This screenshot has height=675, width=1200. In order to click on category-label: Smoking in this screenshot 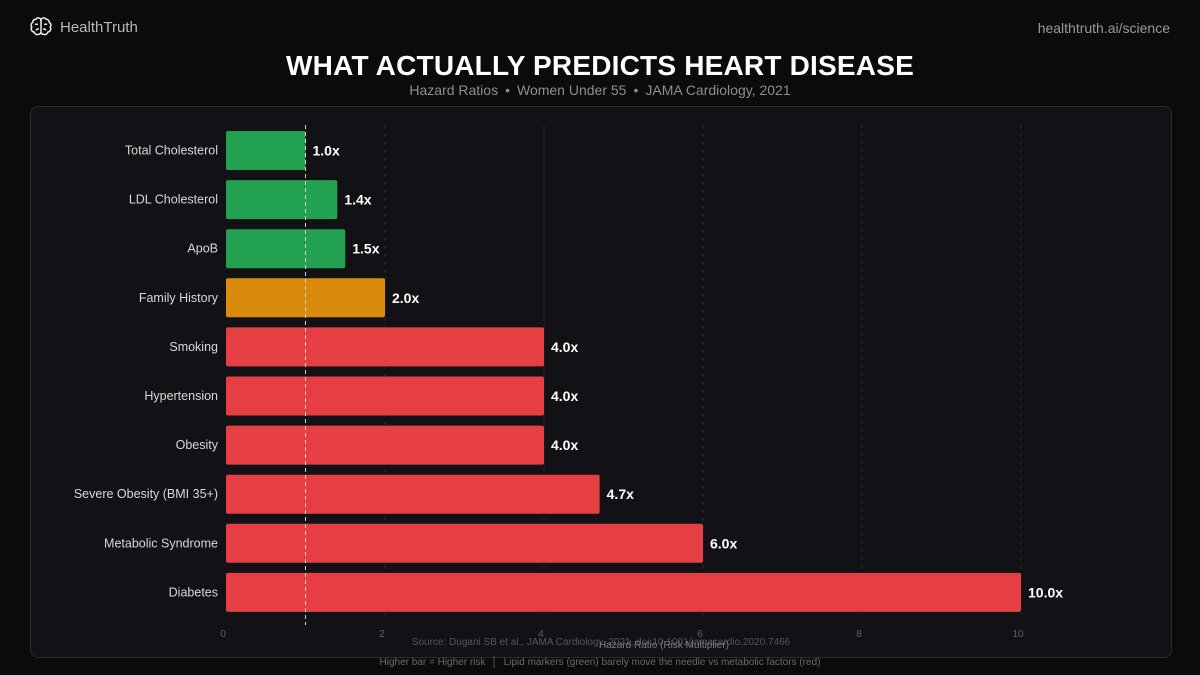, I will do `click(193, 347)`.